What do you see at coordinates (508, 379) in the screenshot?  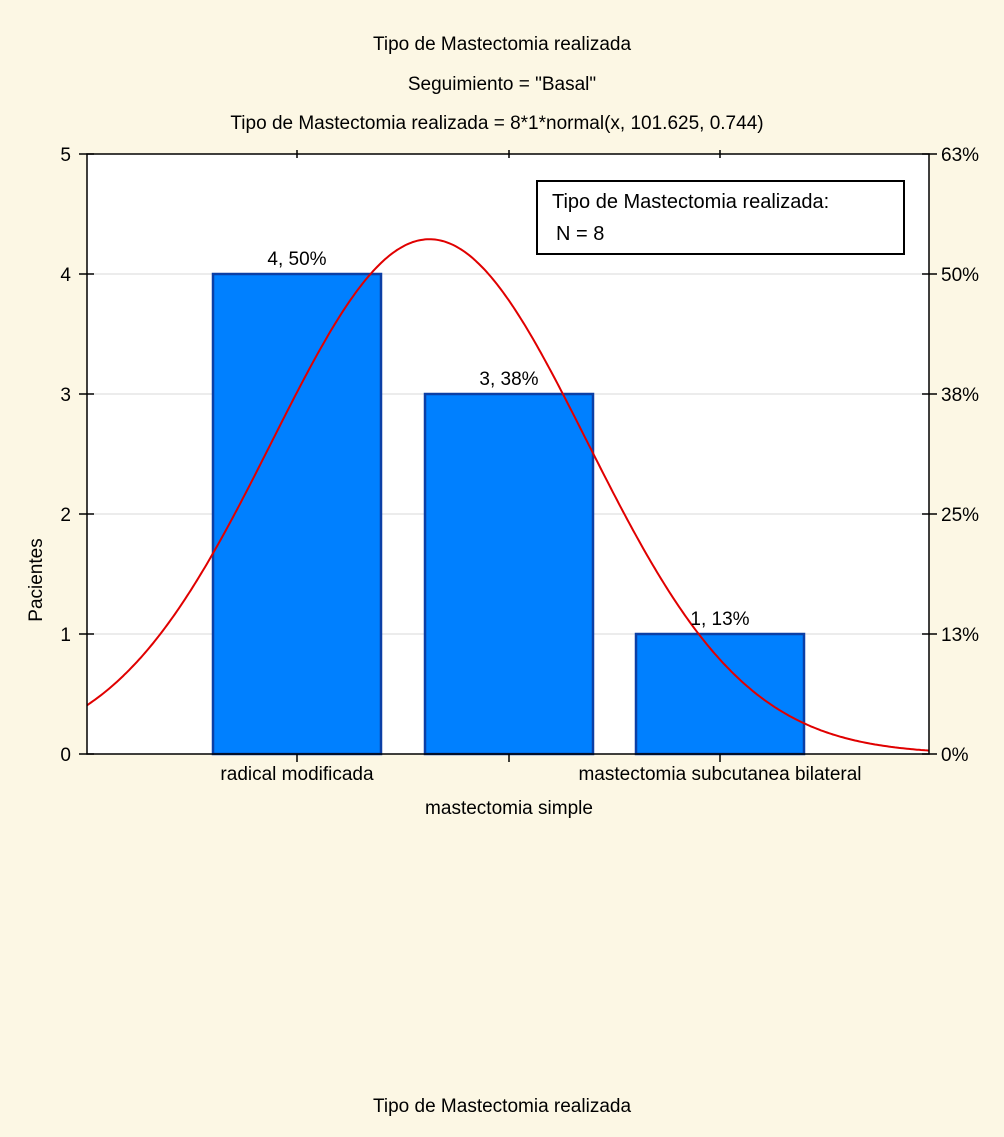 I see `bar-value-label: 3, 38%` at bounding box center [508, 379].